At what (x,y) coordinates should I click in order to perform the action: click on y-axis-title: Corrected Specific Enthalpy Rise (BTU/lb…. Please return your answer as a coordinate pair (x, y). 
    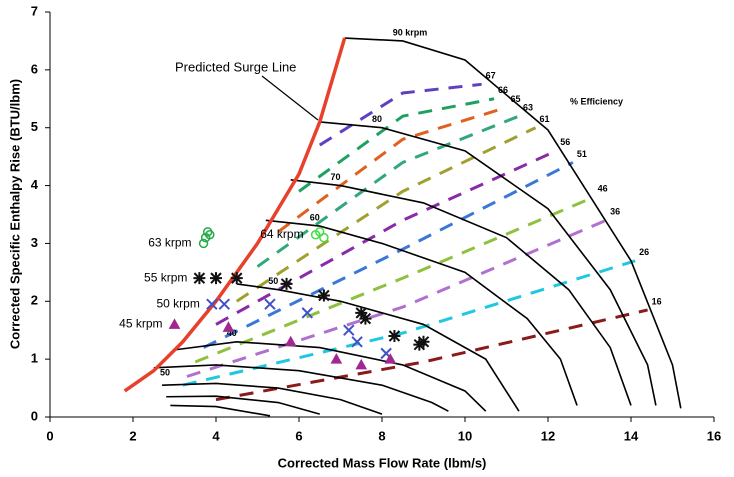
    Looking at the image, I should click on (14, 214).